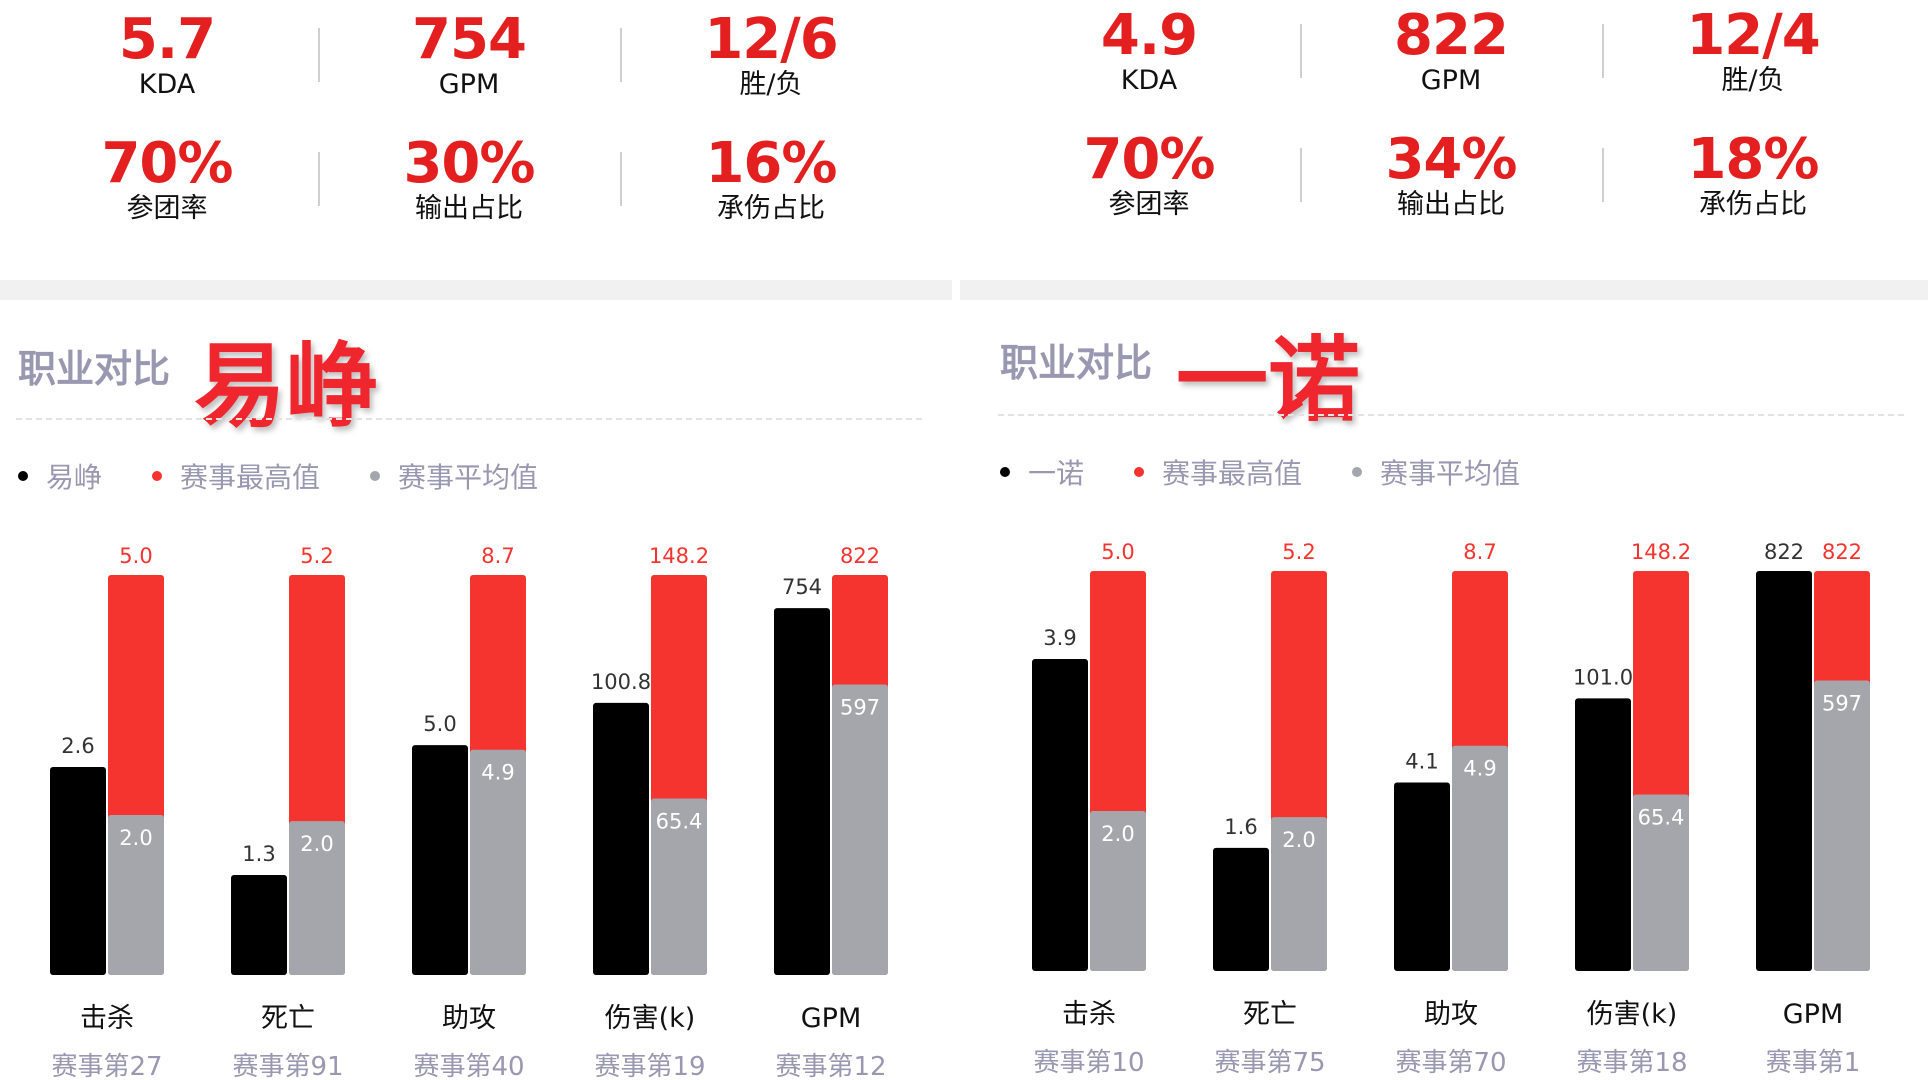 Image resolution: width=1928 pixels, height=1080 pixels. I want to click on rank-label: 赛事第10, so click(1088, 1062).